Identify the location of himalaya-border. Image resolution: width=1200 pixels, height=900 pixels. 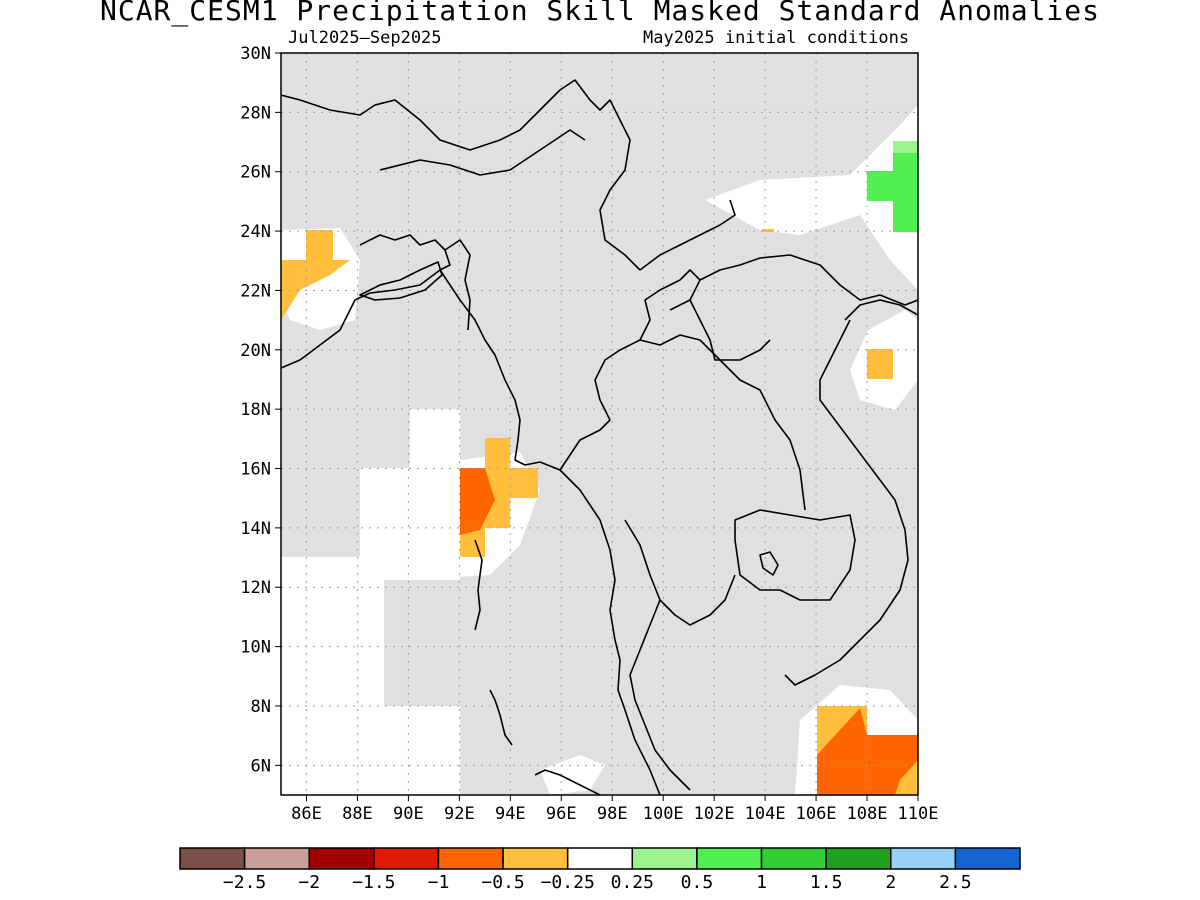
(461, 175).